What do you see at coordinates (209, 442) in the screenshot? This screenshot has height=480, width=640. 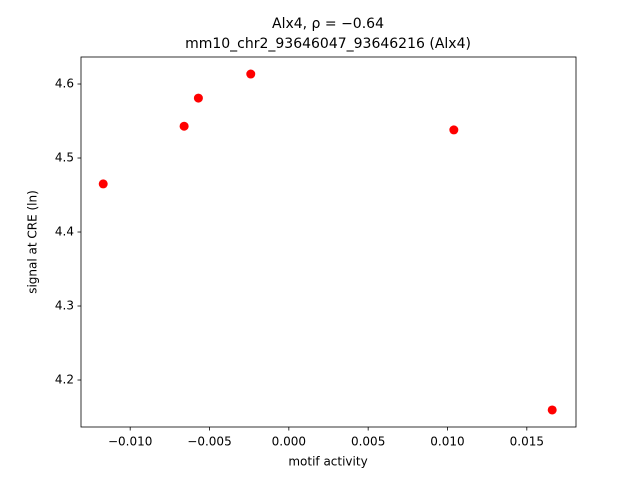 I see `x-tick-label: −0.005` at bounding box center [209, 442].